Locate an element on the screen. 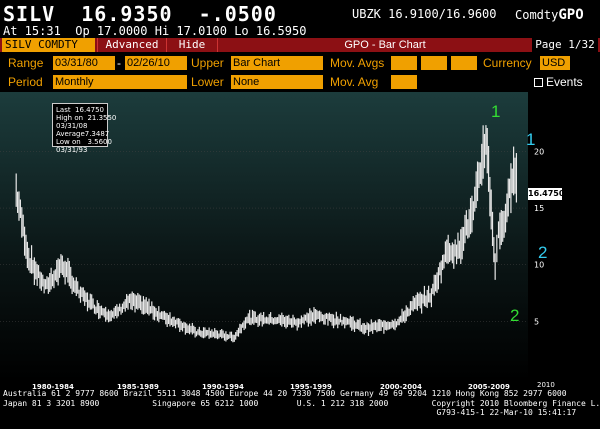 The width and height of the screenshot is (600, 429). period-field: Monthly is located at coordinates (120, 82).